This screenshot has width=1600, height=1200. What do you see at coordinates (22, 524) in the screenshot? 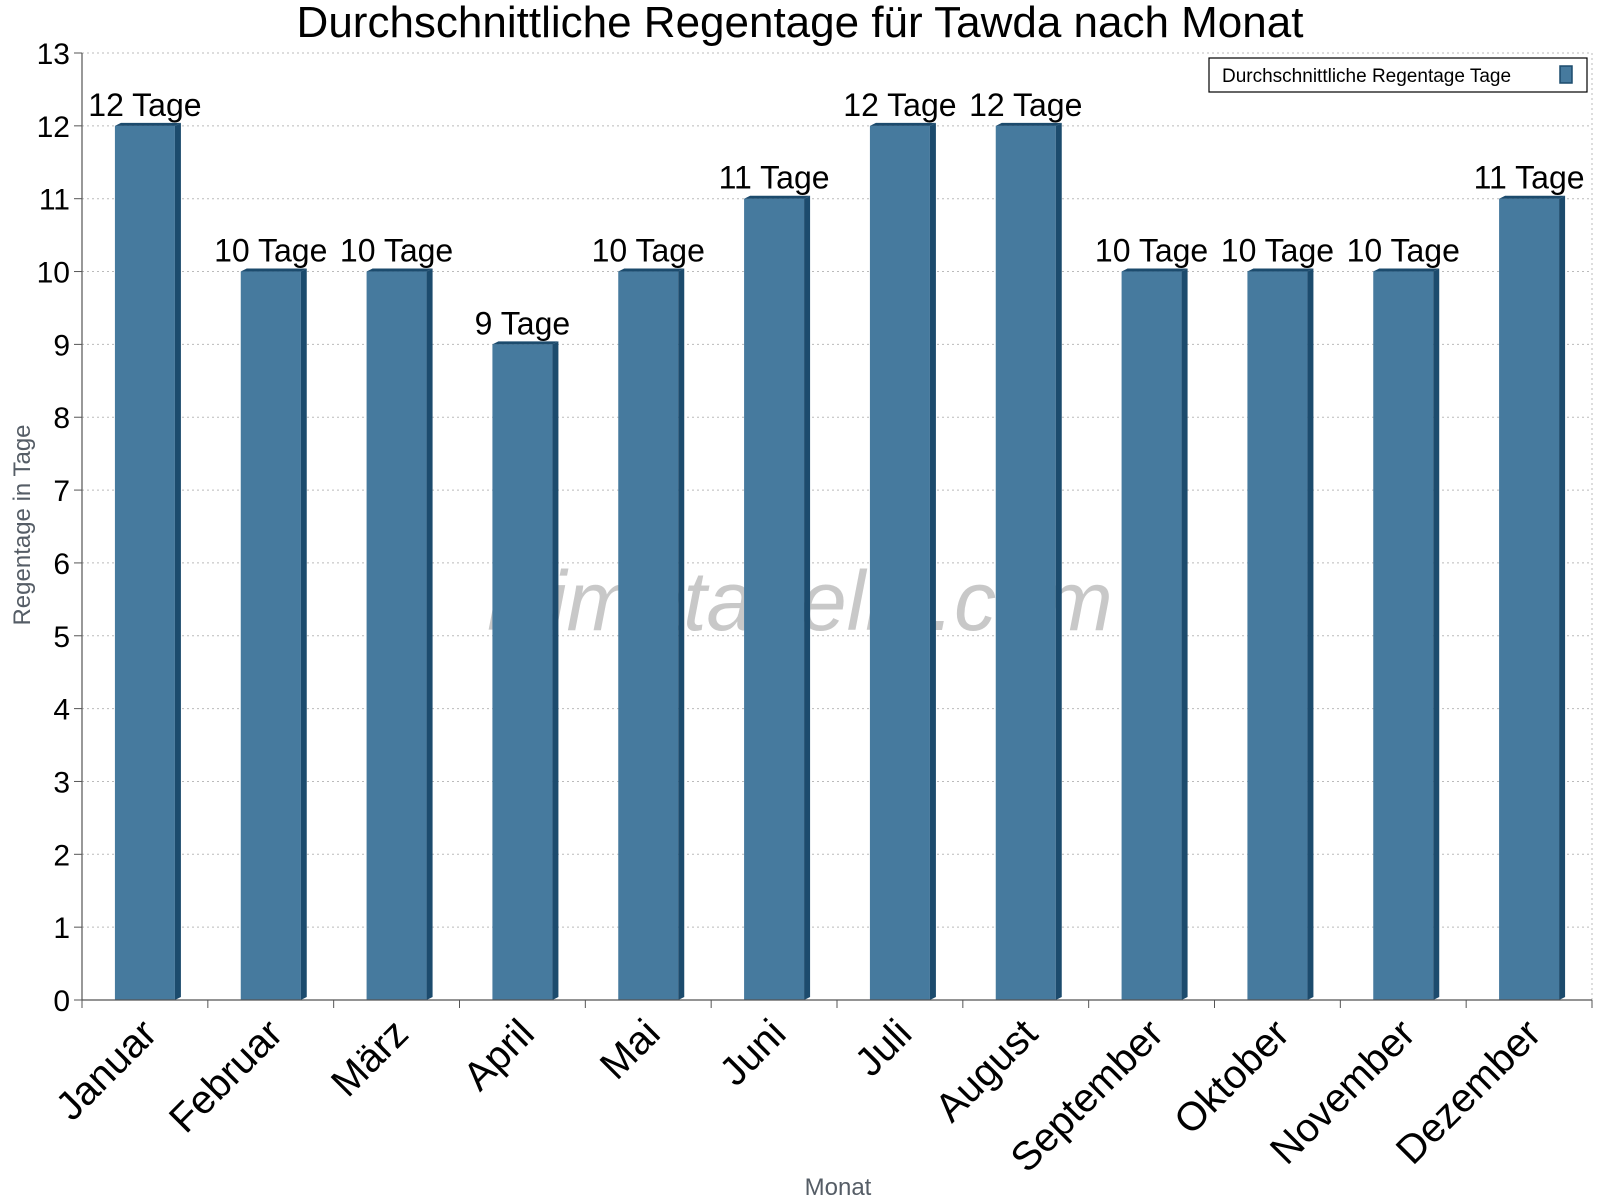
I see `y-axis-title: Regentage in Tage` at bounding box center [22, 524].